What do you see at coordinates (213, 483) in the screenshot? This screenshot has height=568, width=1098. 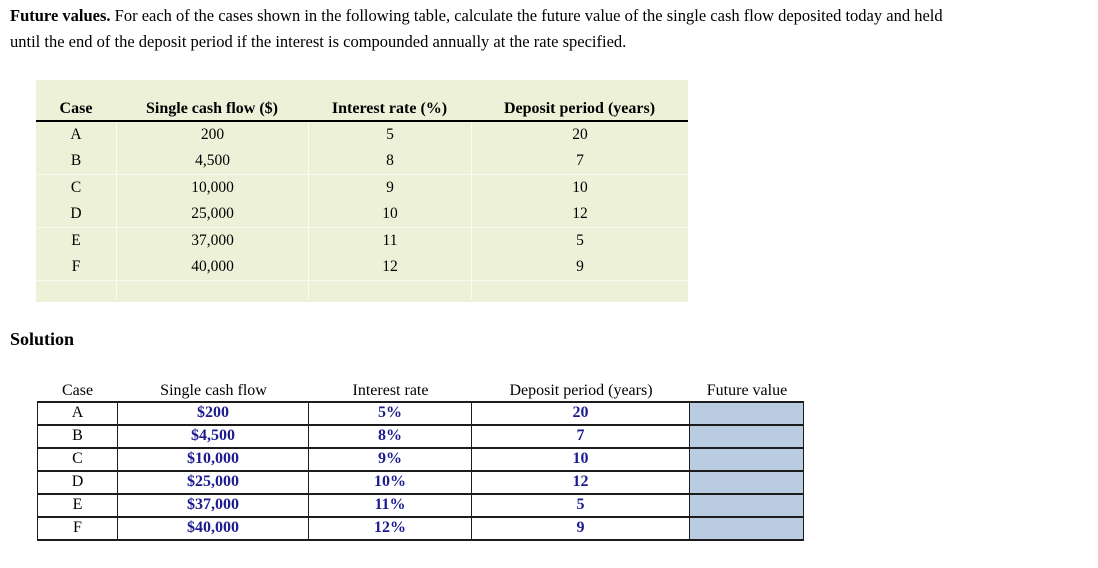 I see `cash-flow-value: $25,000` at bounding box center [213, 483].